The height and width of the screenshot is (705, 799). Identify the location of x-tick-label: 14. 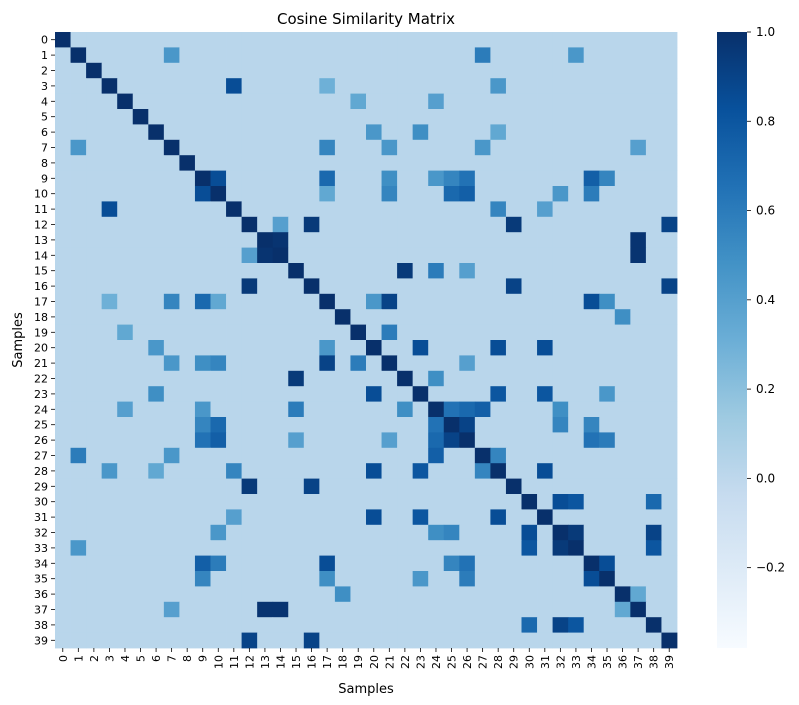
(280, 662).